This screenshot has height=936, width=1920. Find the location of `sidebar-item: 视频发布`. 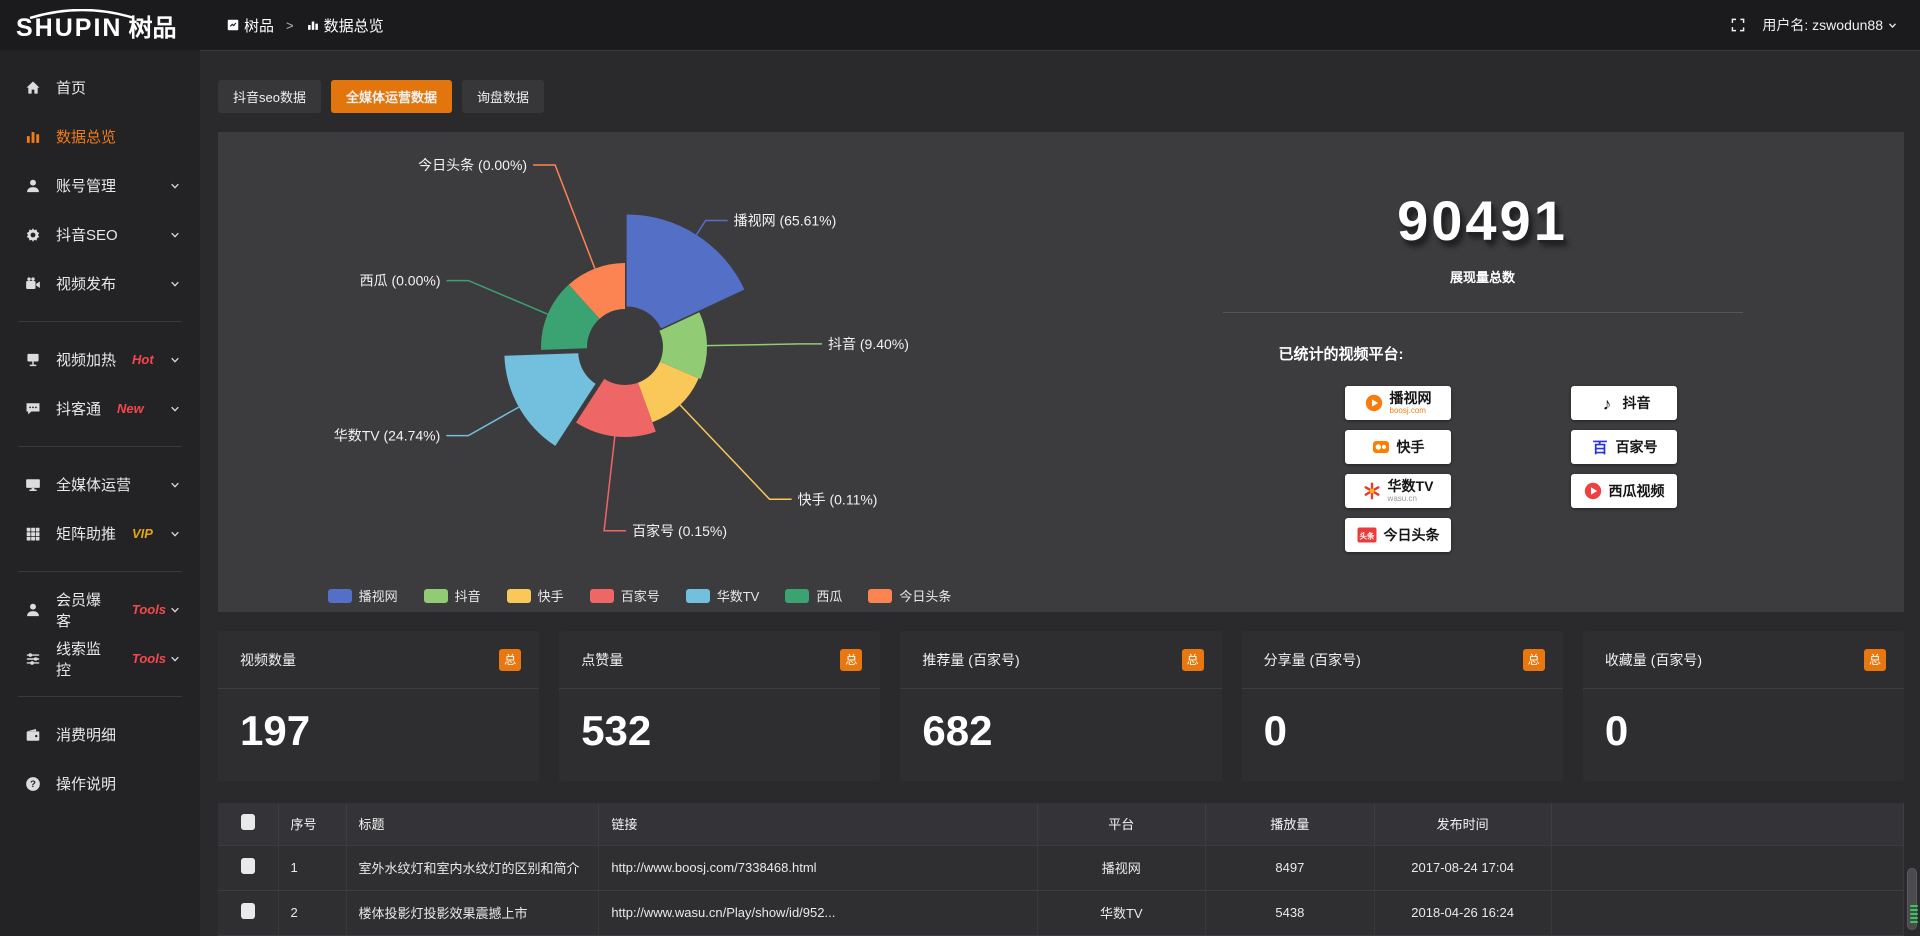

sidebar-item: 视频发布 is located at coordinates (100, 283).